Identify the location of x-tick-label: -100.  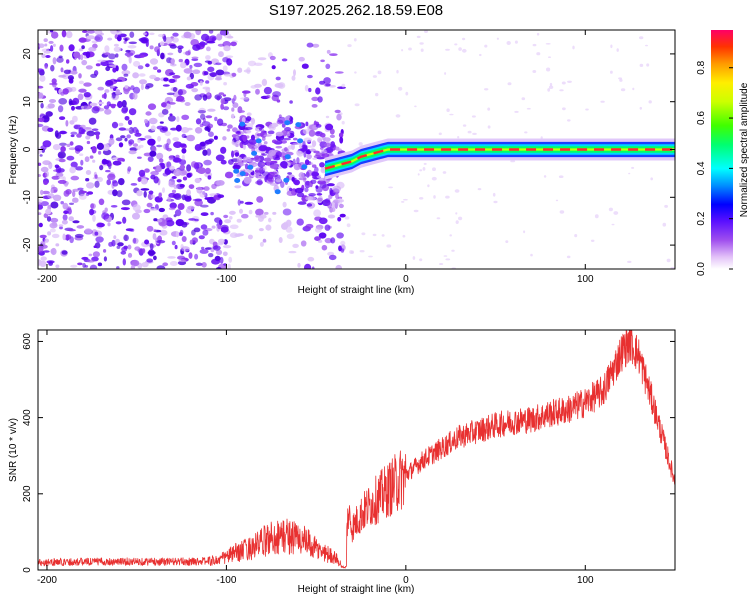
(226, 580).